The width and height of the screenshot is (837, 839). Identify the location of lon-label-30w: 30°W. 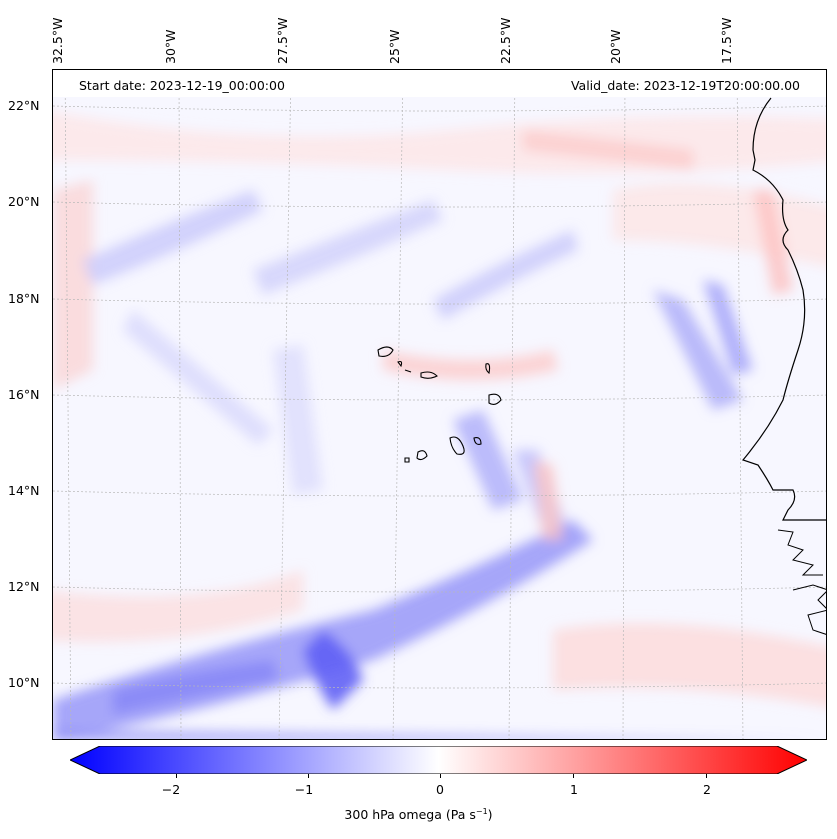
(170, 46).